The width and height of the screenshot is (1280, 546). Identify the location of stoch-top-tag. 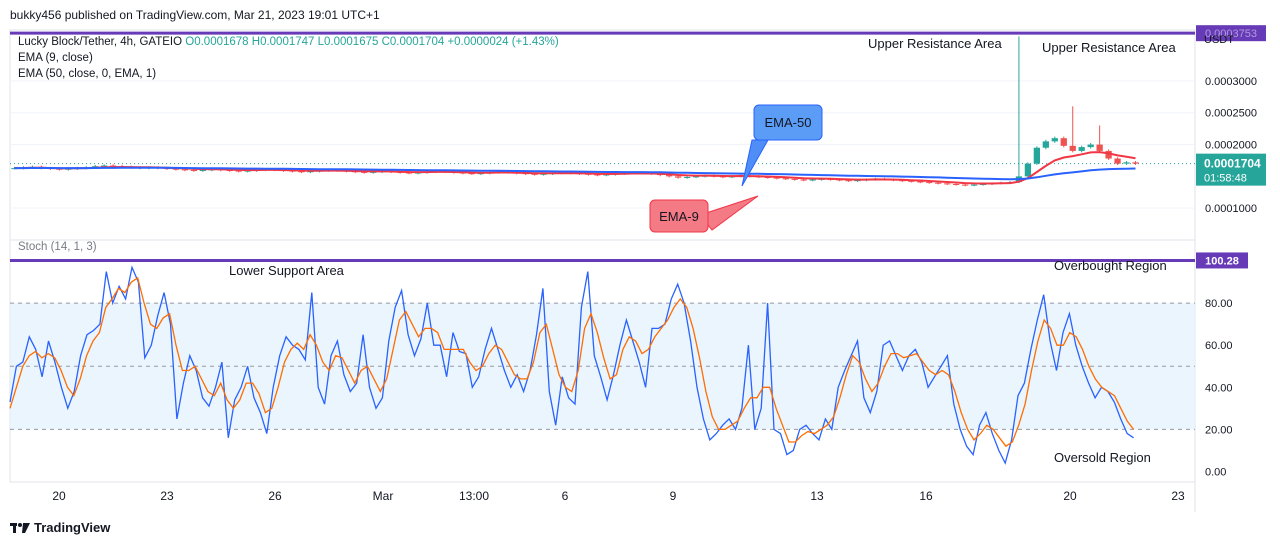
(1222, 260).